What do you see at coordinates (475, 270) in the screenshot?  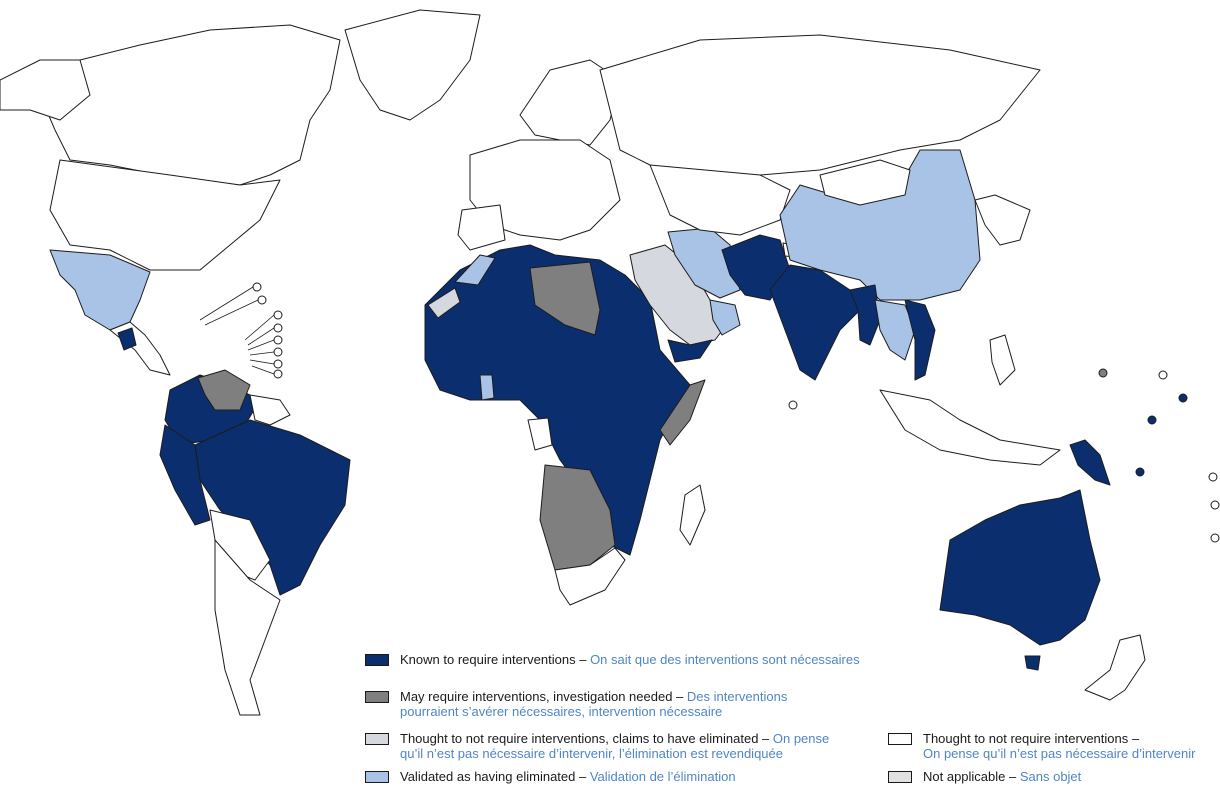 I see `region-morocco` at bounding box center [475, 270].